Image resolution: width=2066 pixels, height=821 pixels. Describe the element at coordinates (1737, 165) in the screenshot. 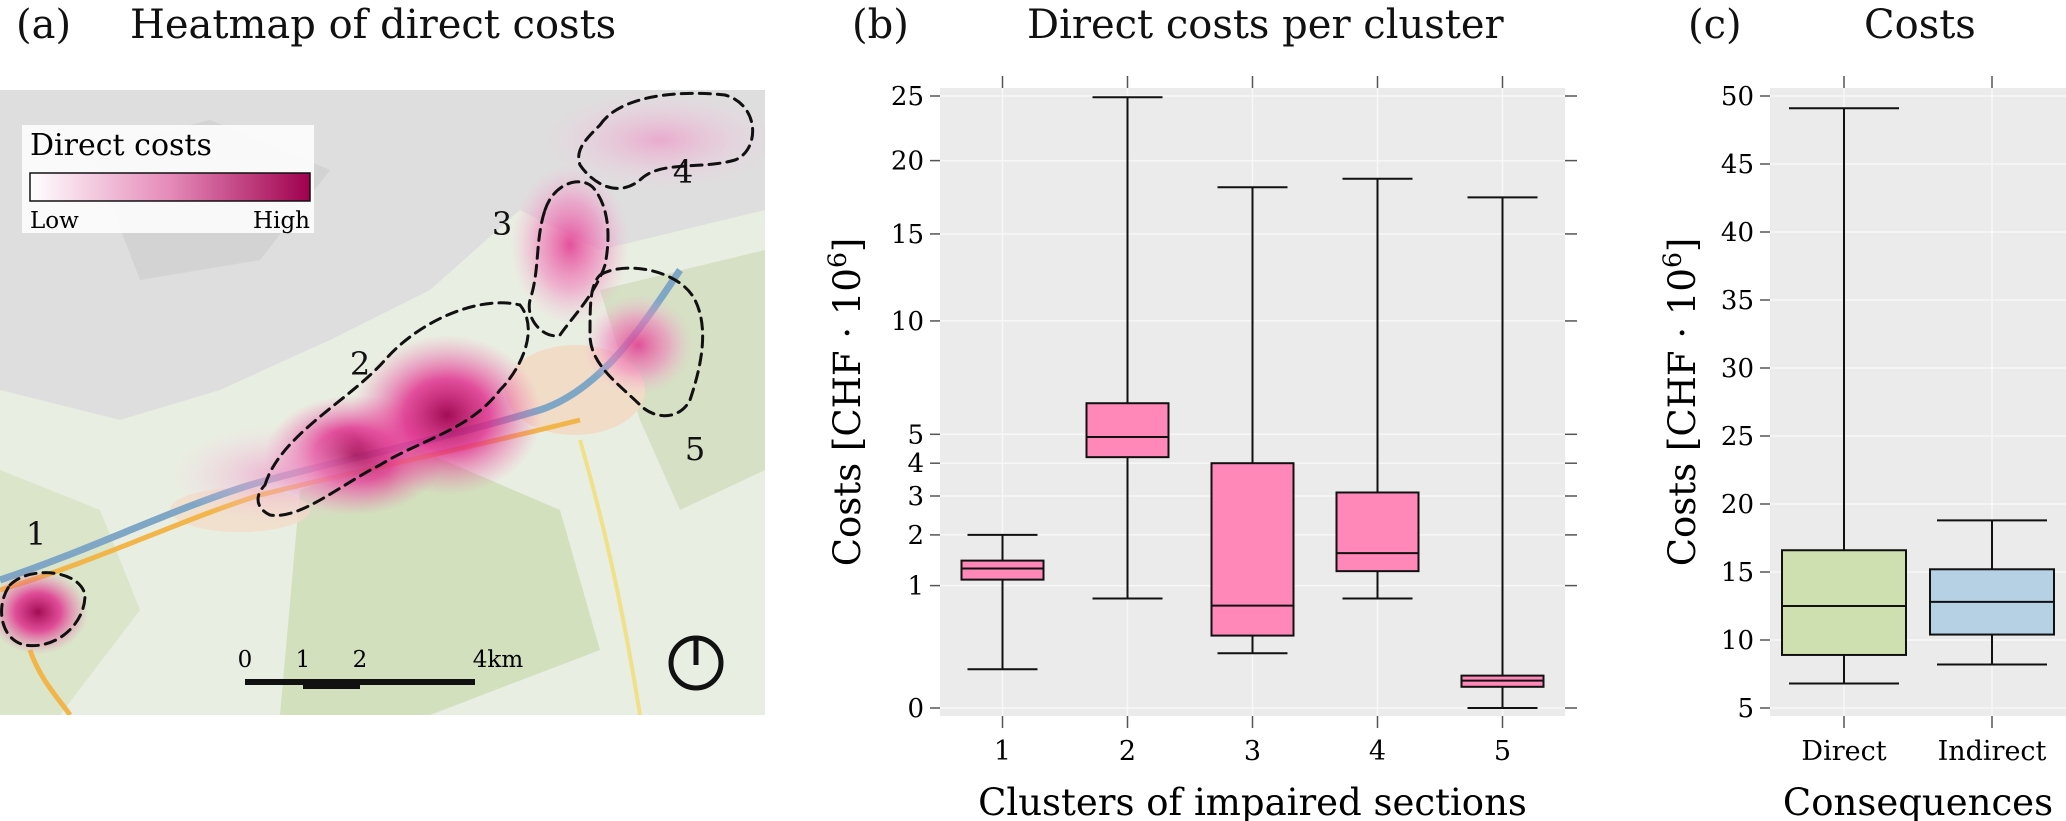

I see `consequence-ytick-label: 45` at that location.